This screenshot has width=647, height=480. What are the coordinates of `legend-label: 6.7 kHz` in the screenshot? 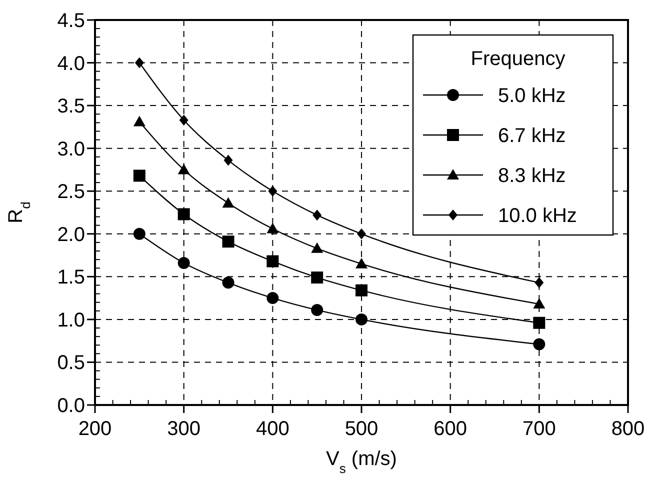 It's located at (532, 136).